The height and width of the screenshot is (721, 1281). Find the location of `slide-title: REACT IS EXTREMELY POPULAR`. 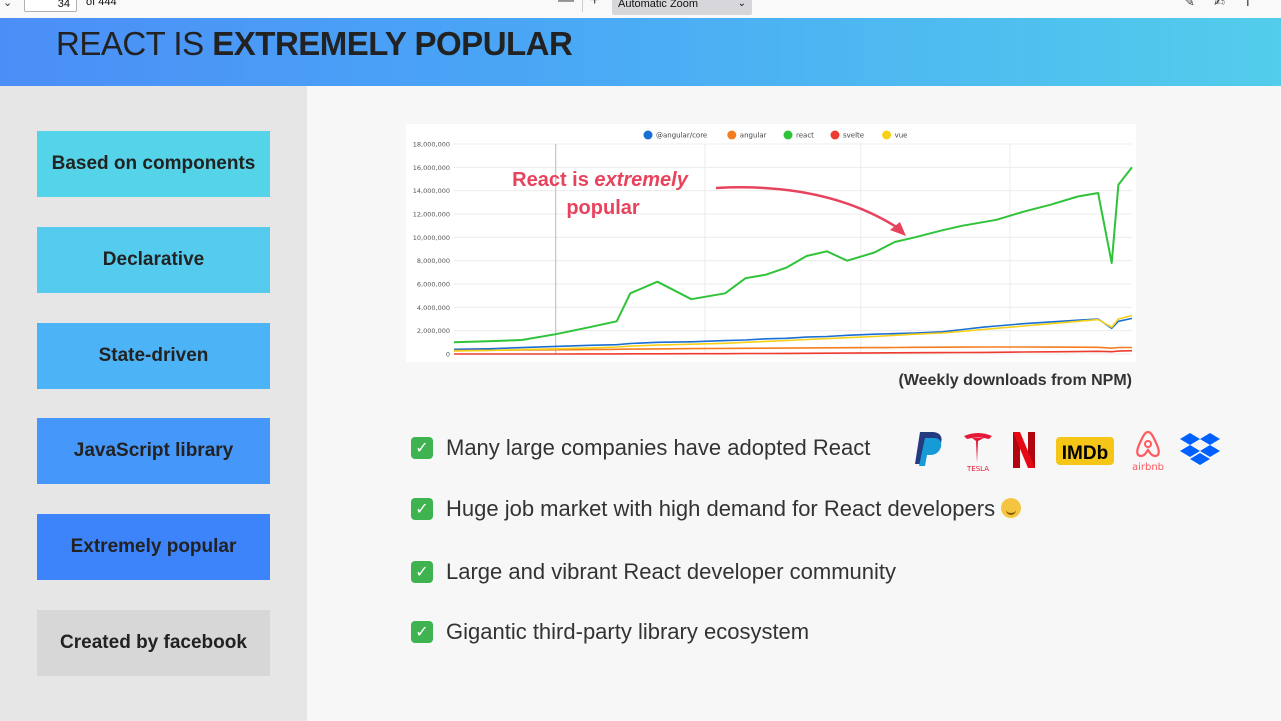

slide-title: REACT IS EXTREMELY POPULAR is located at coordinates (314, 44).